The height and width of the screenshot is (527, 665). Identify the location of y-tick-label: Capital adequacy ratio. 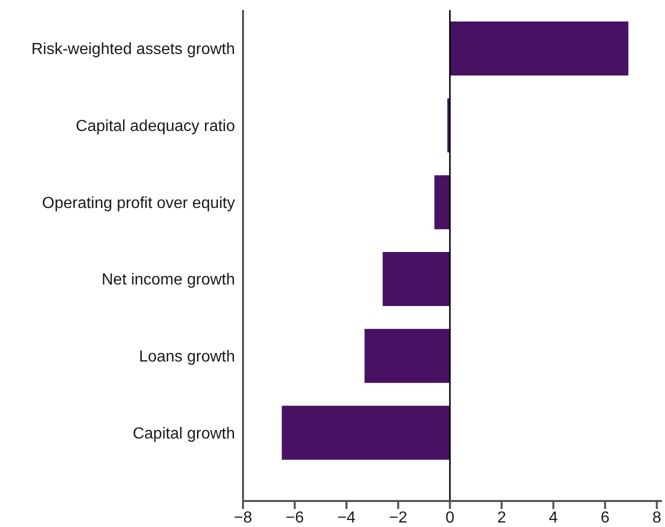
(156, 126).